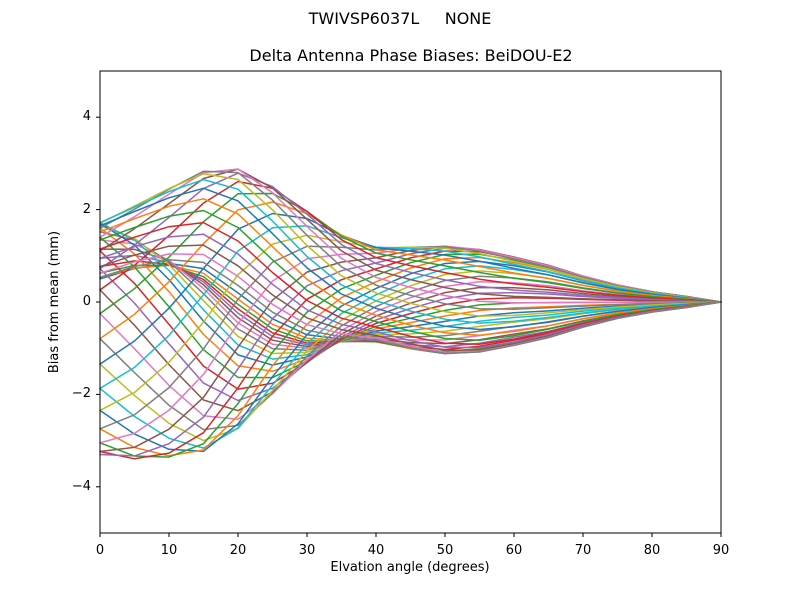 The height and width of the screenshot is (600, 800). What do you see at coordinates (169, 550) in the screenshot?
I see `x-tick-label: 10` at bounding box center [169, 550].